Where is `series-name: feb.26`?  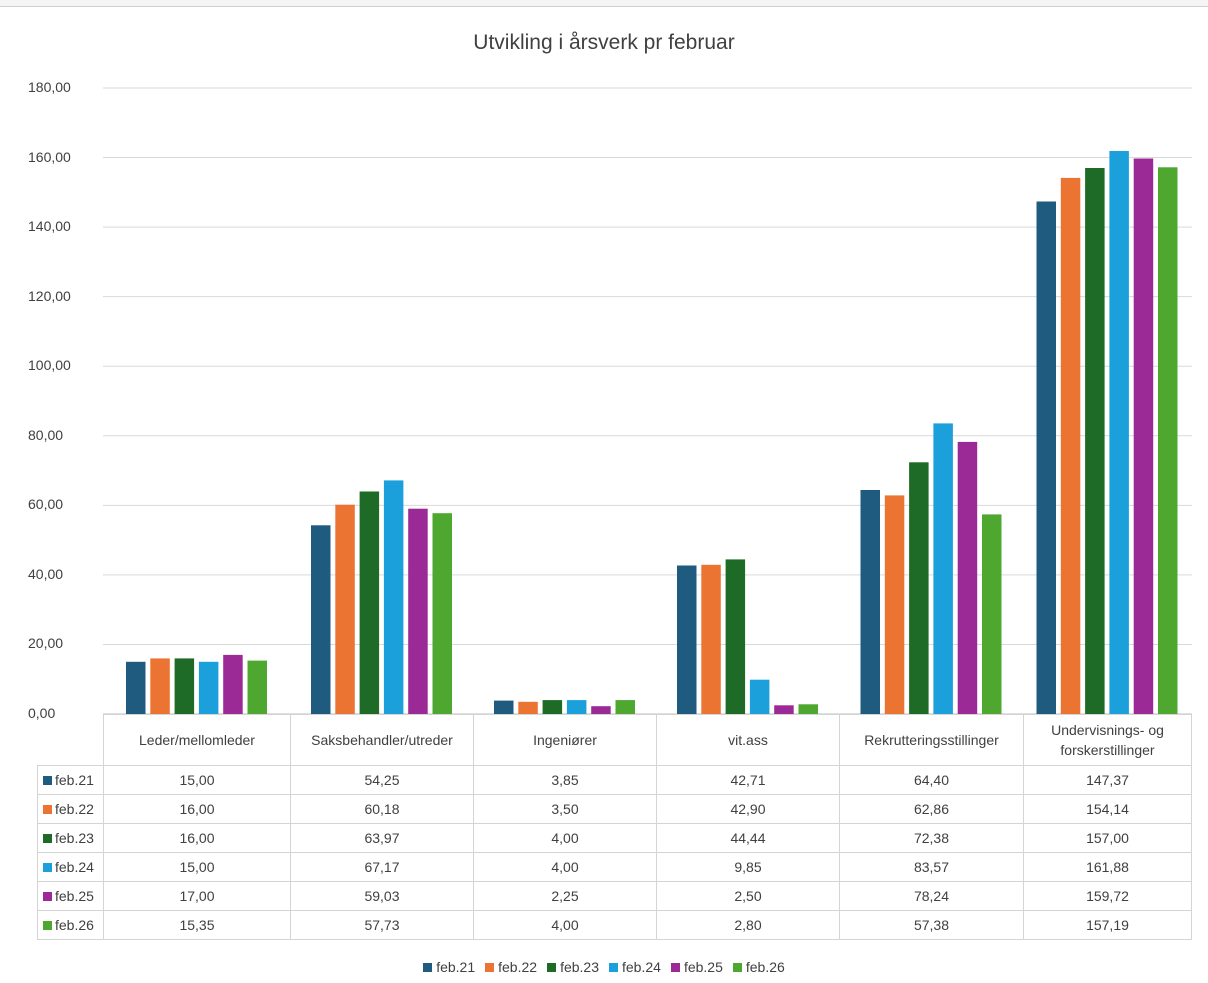
series-name: feb.26 is located at coordinates (74, 925).